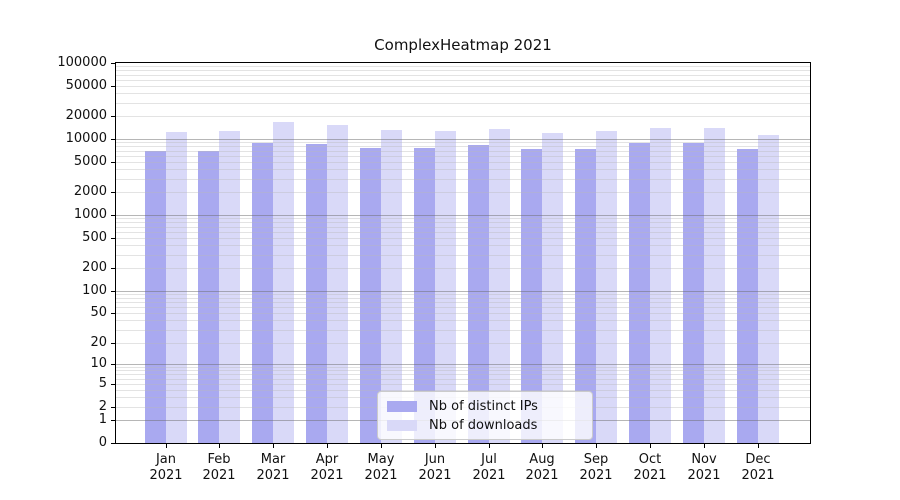 This screenshot has width=900, height=500. I want to click on y-tick-label: 0, so click(102, 442).